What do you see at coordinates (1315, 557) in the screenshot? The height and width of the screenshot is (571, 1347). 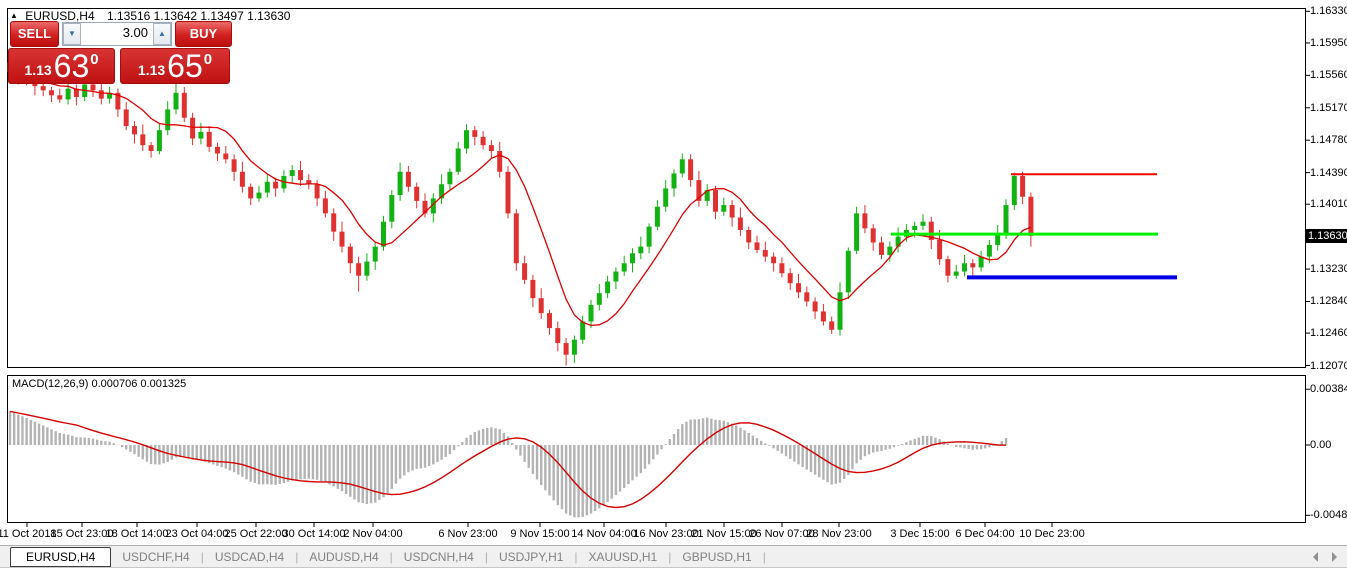 I see `tab-scroll-left-icon` at bounding box center [1315, 557].